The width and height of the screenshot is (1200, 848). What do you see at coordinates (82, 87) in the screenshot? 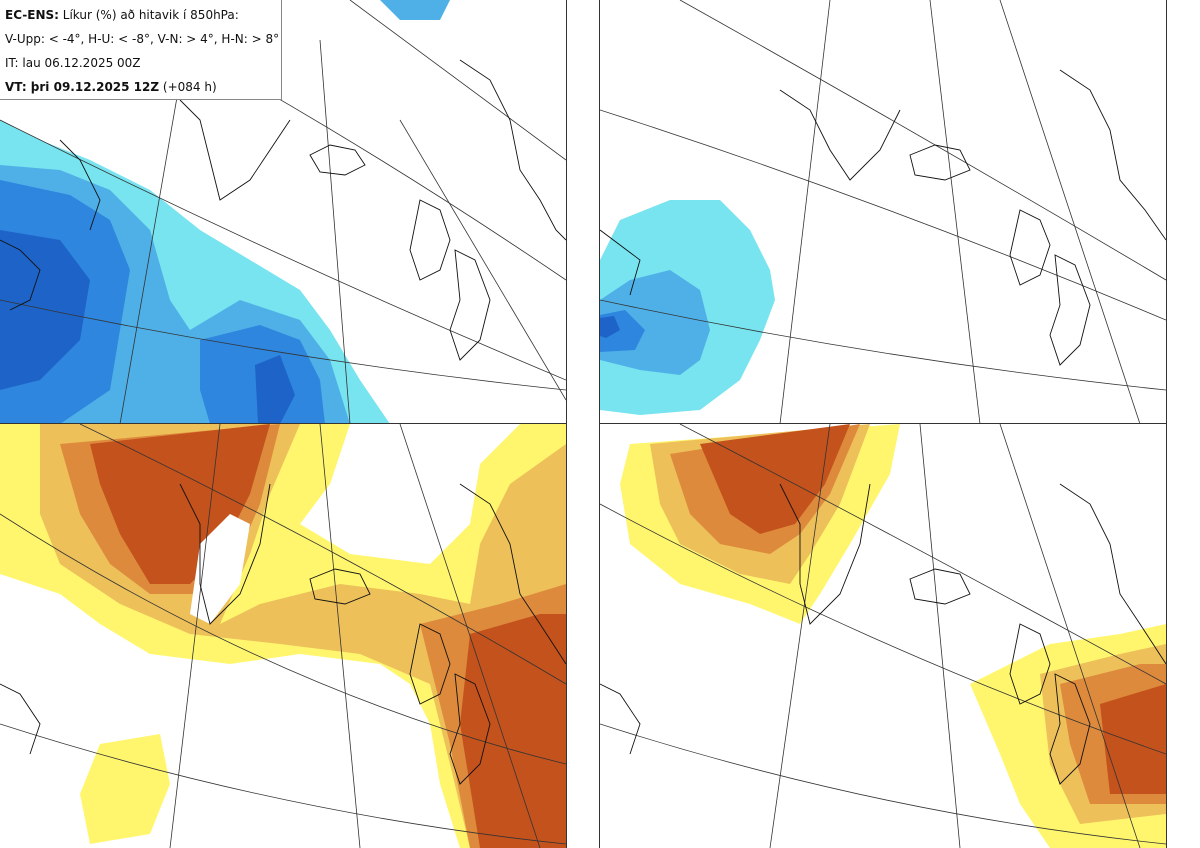
I see `legend-valid-time: VT: þri 09.12.2025 12Z` at bounding box center [82, 87].